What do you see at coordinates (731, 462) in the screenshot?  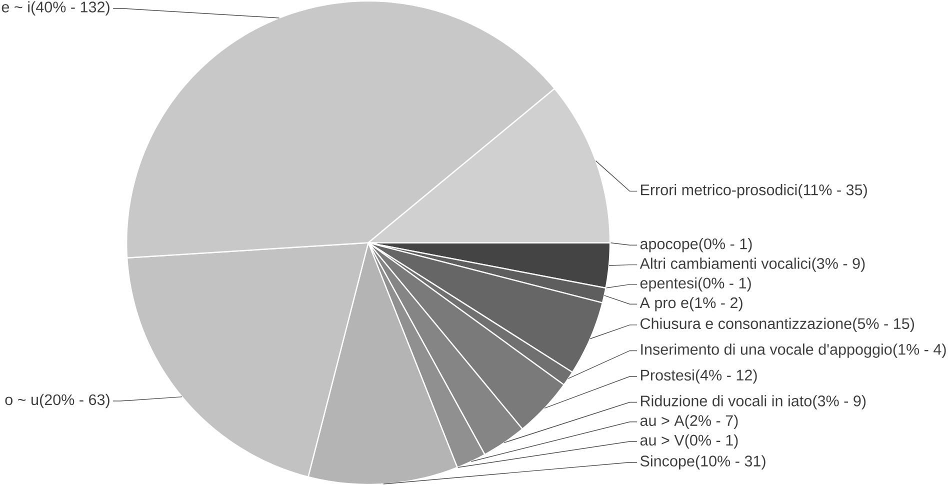 I see `data-label: (10% - 31)` at bounding box center [731, 462].